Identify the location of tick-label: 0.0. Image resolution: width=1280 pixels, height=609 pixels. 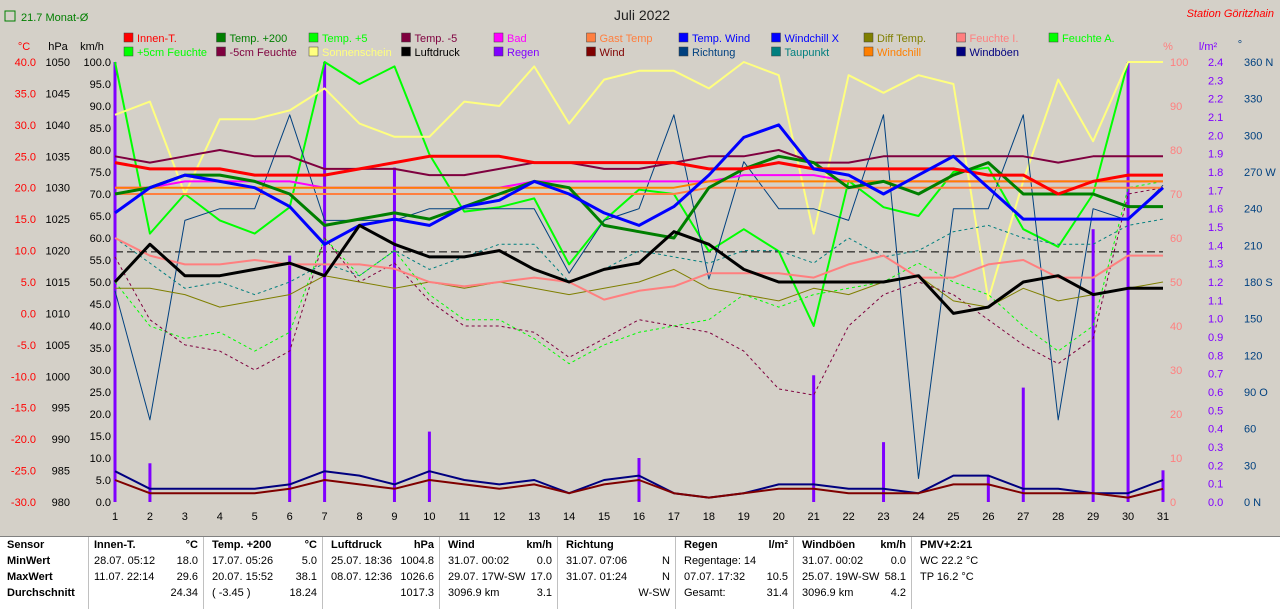
(103, 503).